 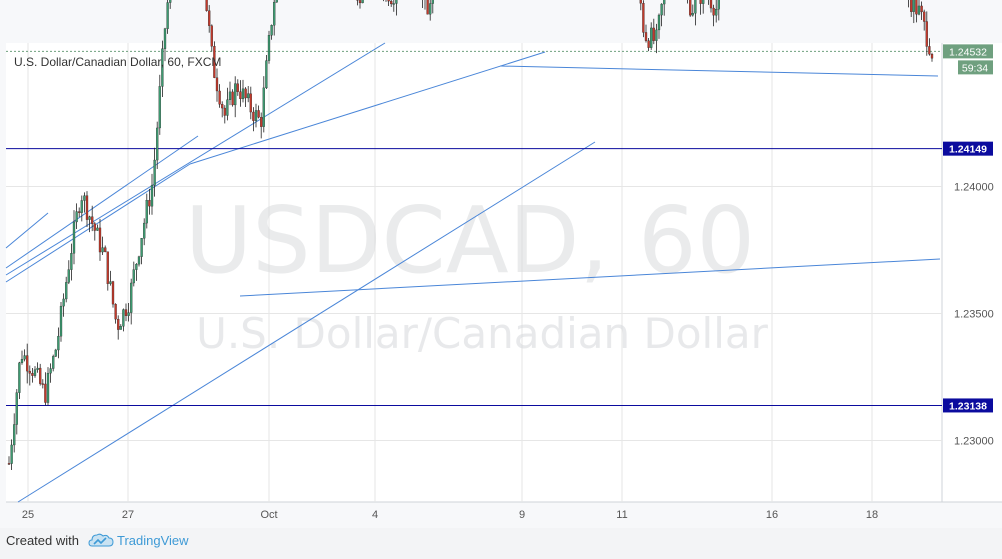 I want to click on time-tick-label: Oct, so click(x=268, y=515).